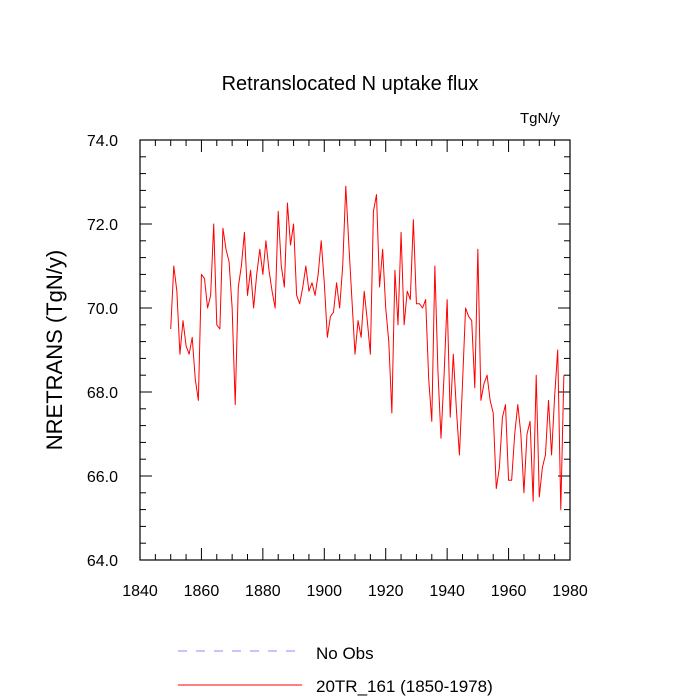  What do you see at coordinates (202, 591) in the screenshot?
I see `x-tick-label: 1860` at bounding box center [202, 591].